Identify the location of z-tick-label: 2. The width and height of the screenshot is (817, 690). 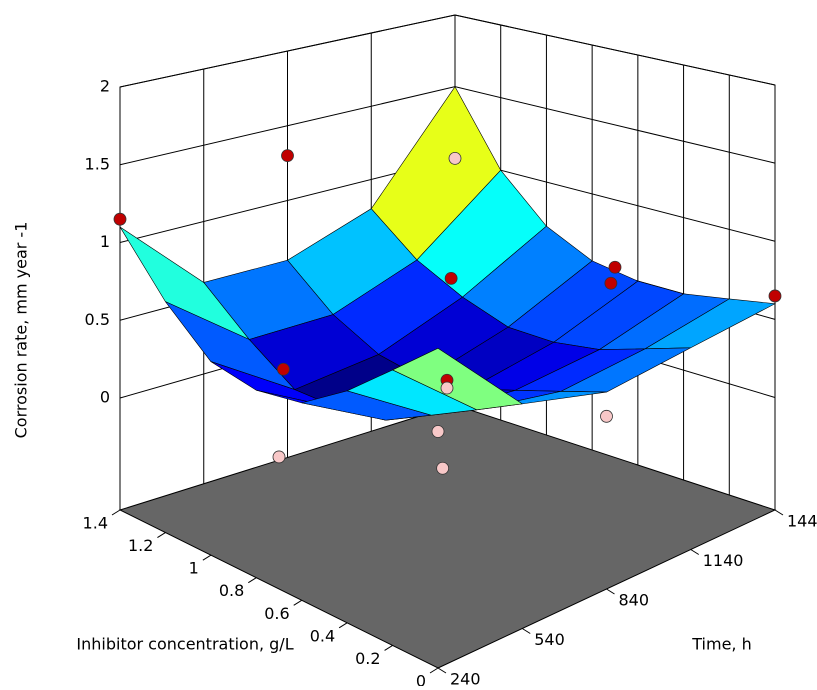
(105, 86).